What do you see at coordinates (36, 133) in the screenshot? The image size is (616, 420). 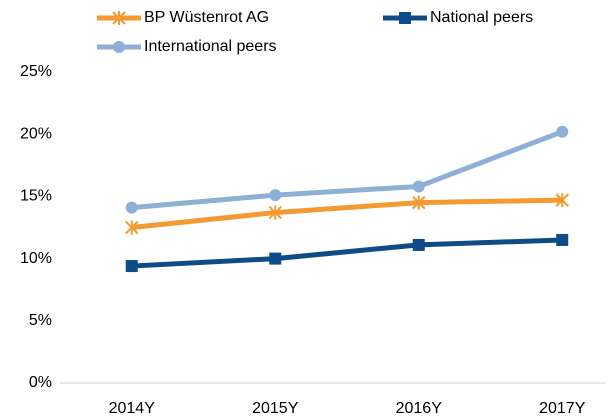 I see `y-tick-label: 20%` at bounding box center [36, 133].